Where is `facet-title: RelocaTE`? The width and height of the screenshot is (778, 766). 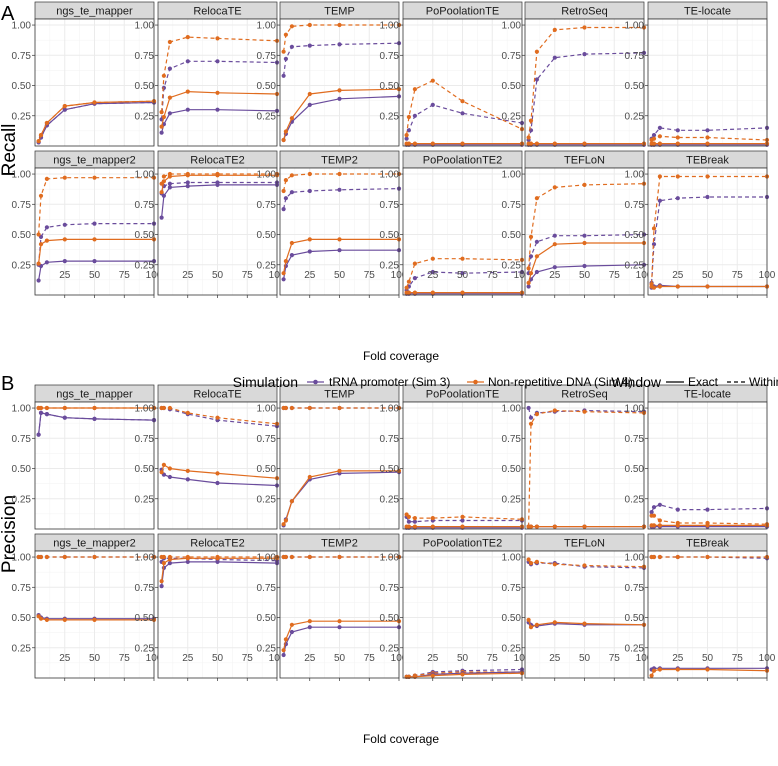
facet-title: RelocaTE is located at coordinates (217, 12).